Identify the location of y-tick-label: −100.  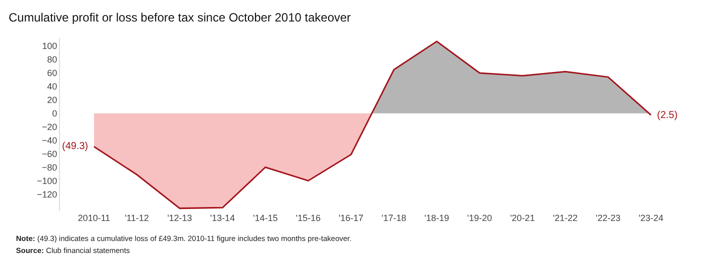
(47, 181).